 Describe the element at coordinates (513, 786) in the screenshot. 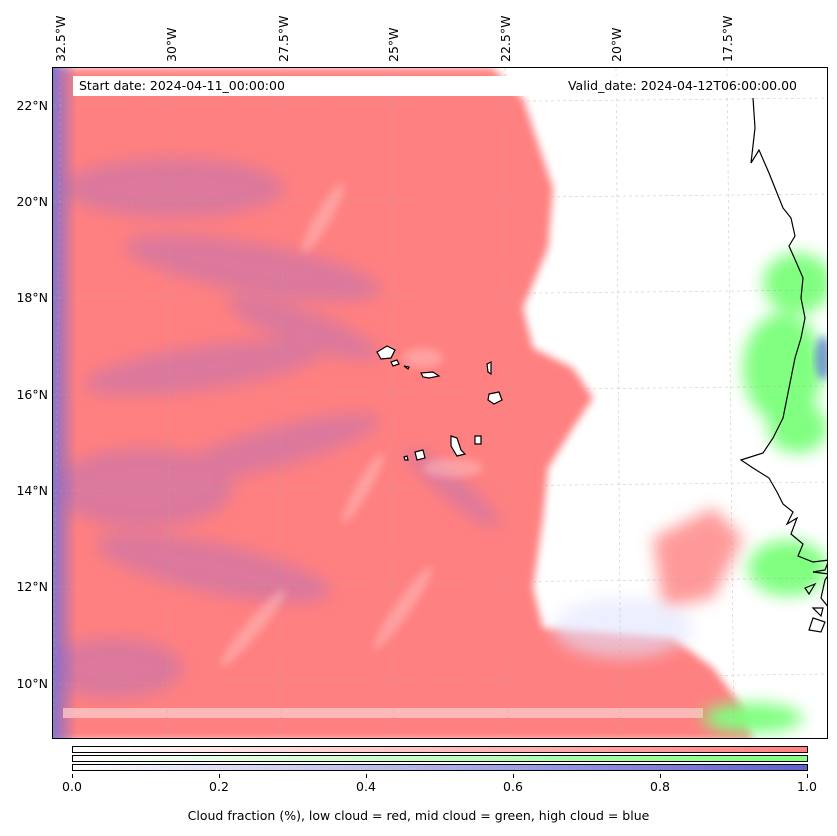

I see `colorbar-tick-label: 0.6` at that location.